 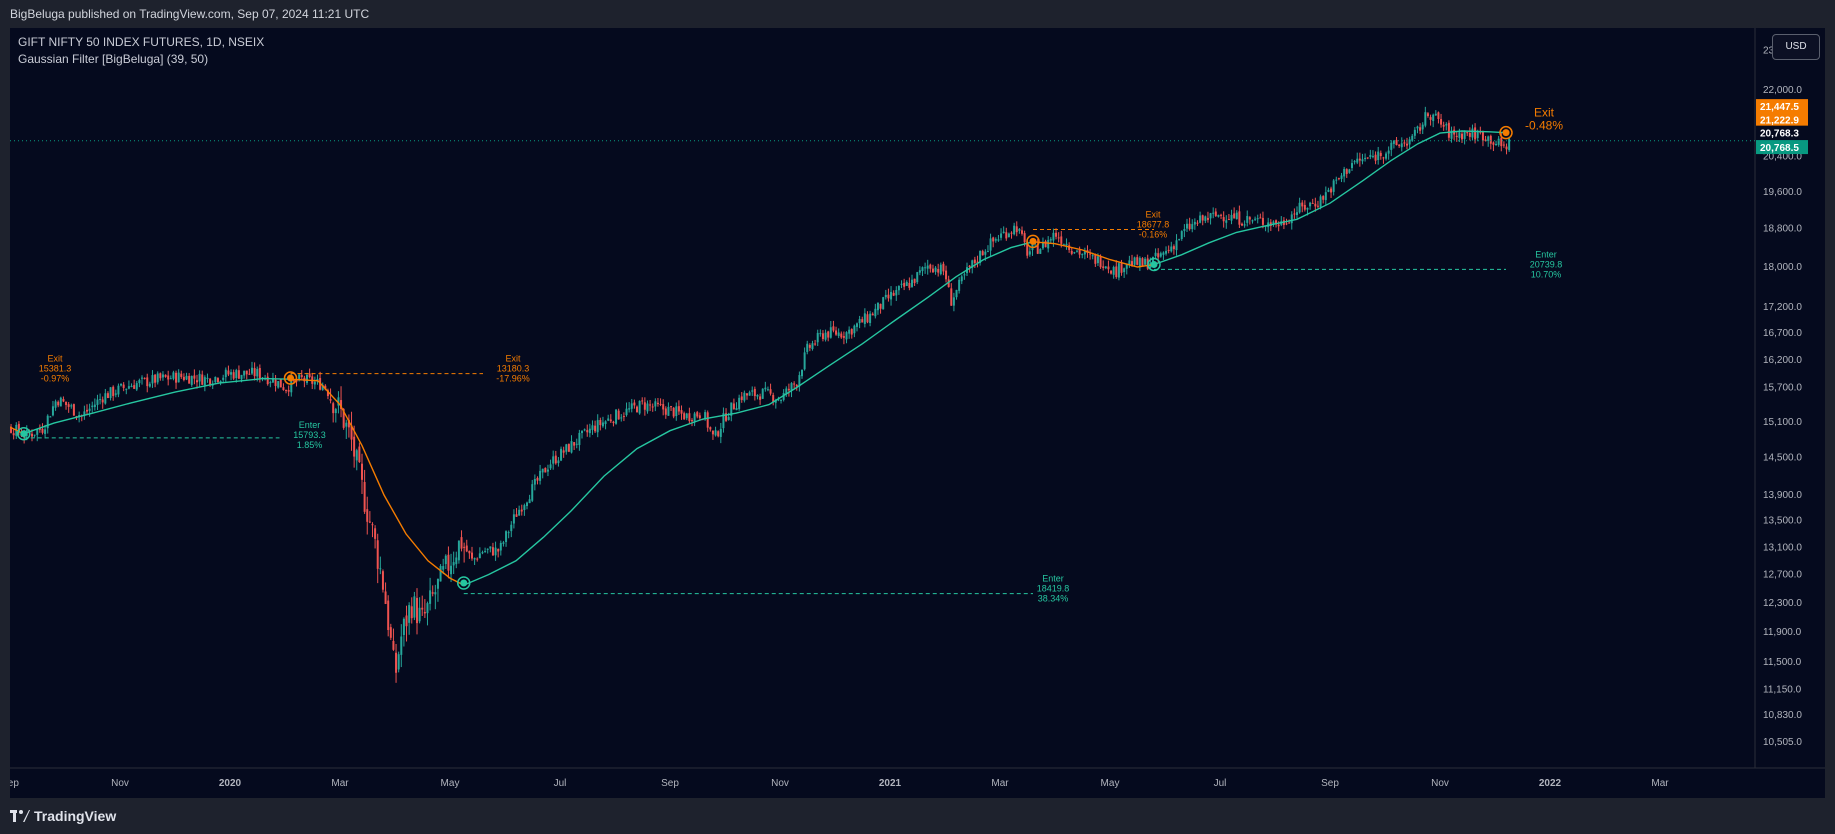 What do you see at coordinates (141, 42) in the screenshot?
I see `symbol-title: GIFT NIFTY 50 INDEX FUTURES, 1D, NSEIX` at bounding box center [141, 42].